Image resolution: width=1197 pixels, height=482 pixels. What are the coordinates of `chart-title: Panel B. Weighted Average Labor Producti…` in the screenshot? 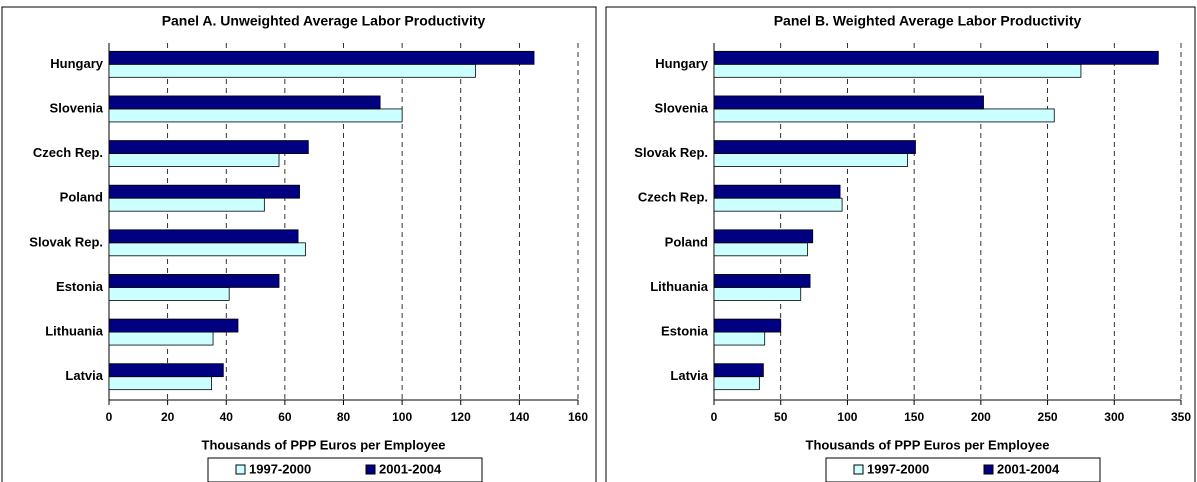 It's located at (928, 21).